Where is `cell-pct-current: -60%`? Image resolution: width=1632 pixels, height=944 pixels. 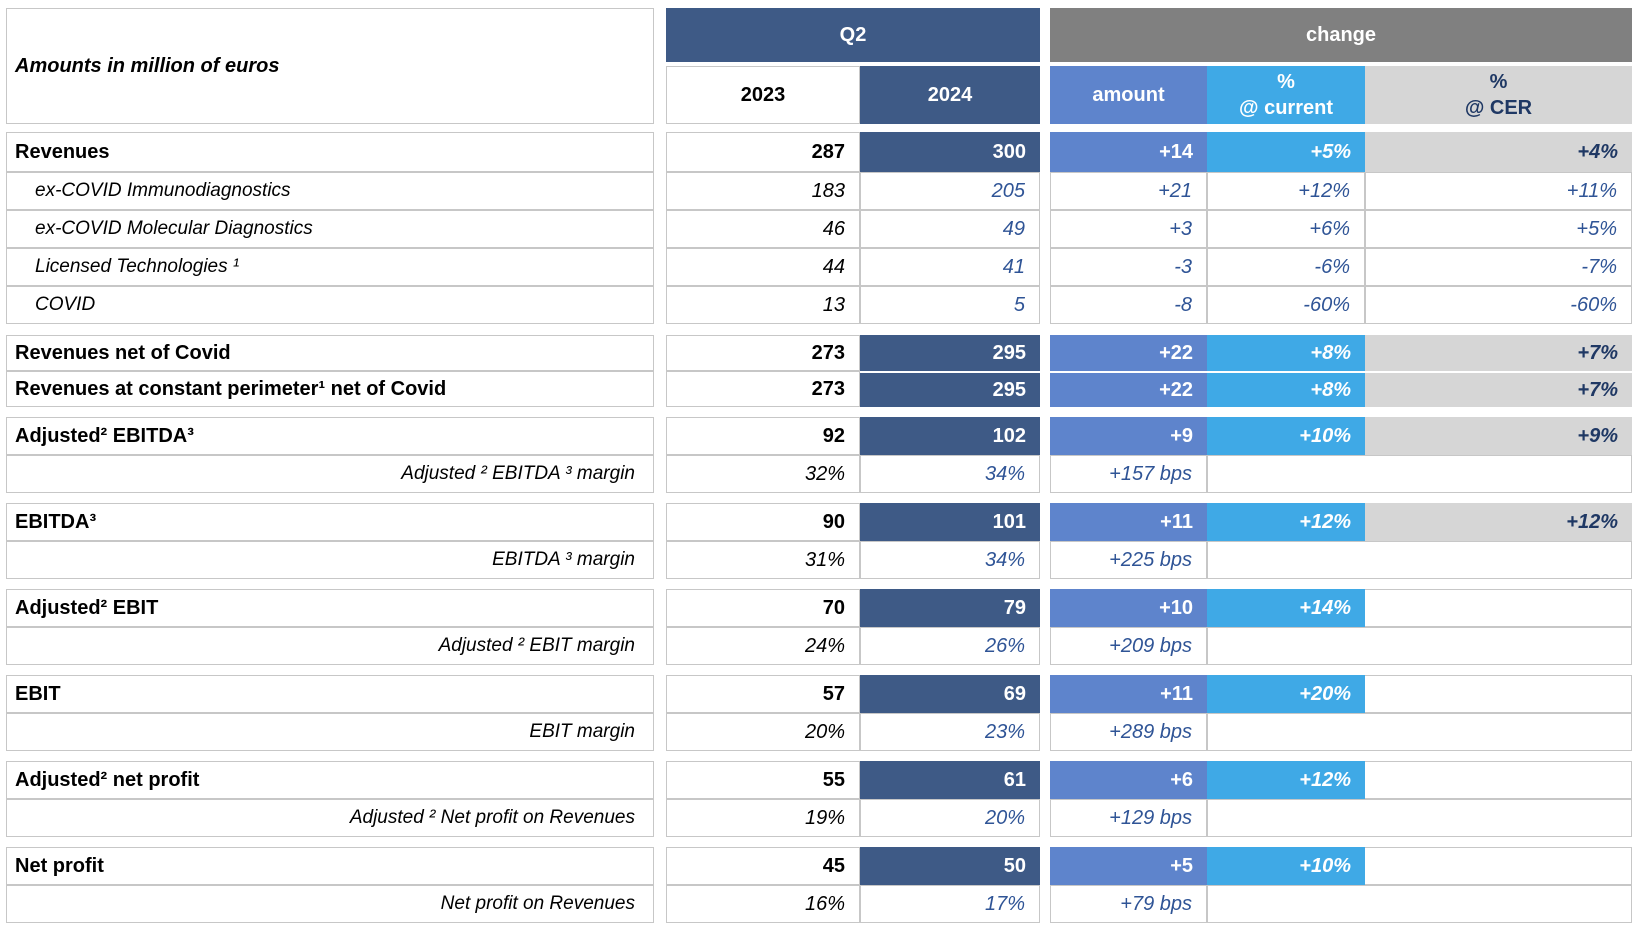 cell-pct-current: -60% is located at coordinates (1286, 305).